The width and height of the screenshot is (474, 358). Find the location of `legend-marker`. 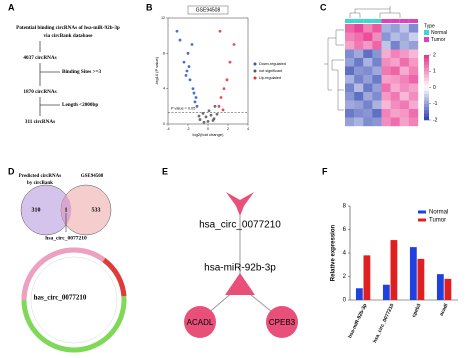

legend-marker is located at coordinates (255, 64).